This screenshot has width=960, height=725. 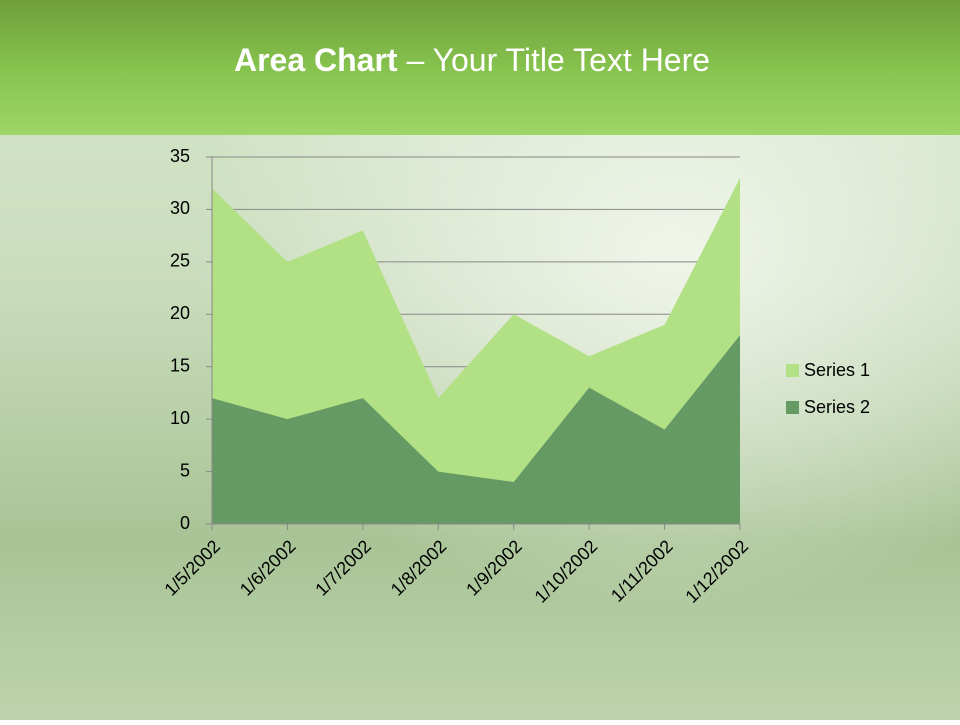 What do you see at coordinates (316, 60) in the screenshot?
I see `title-bold: Area Chart` at bounding box center [316, 60].